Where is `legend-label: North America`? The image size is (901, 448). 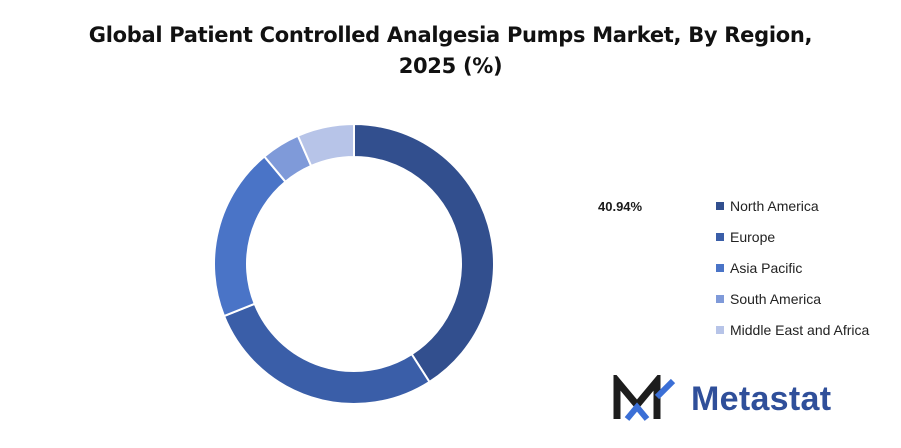 legend-label: North America is located at coordinates (774, 205).